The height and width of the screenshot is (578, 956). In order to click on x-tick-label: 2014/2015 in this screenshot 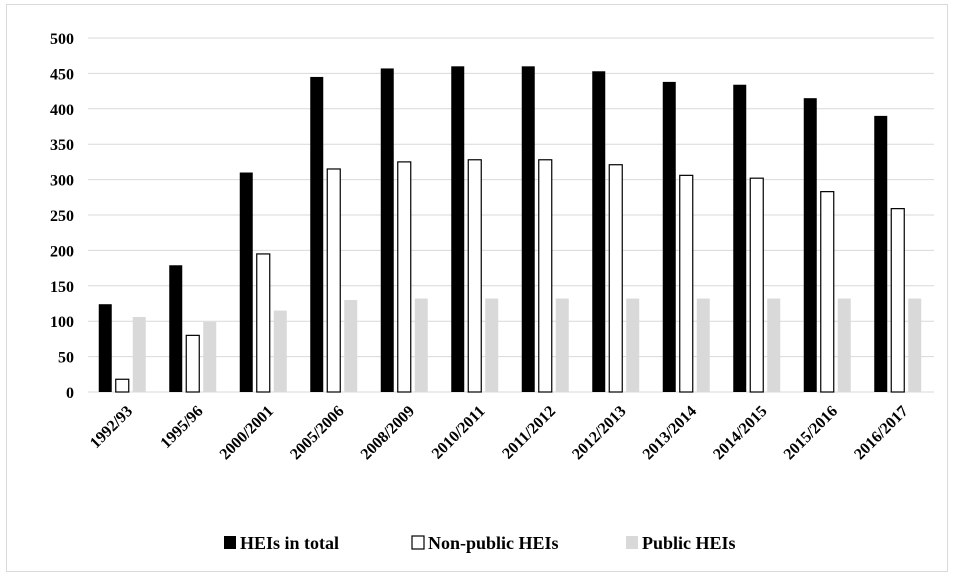, I will do `click(740, 433)`.